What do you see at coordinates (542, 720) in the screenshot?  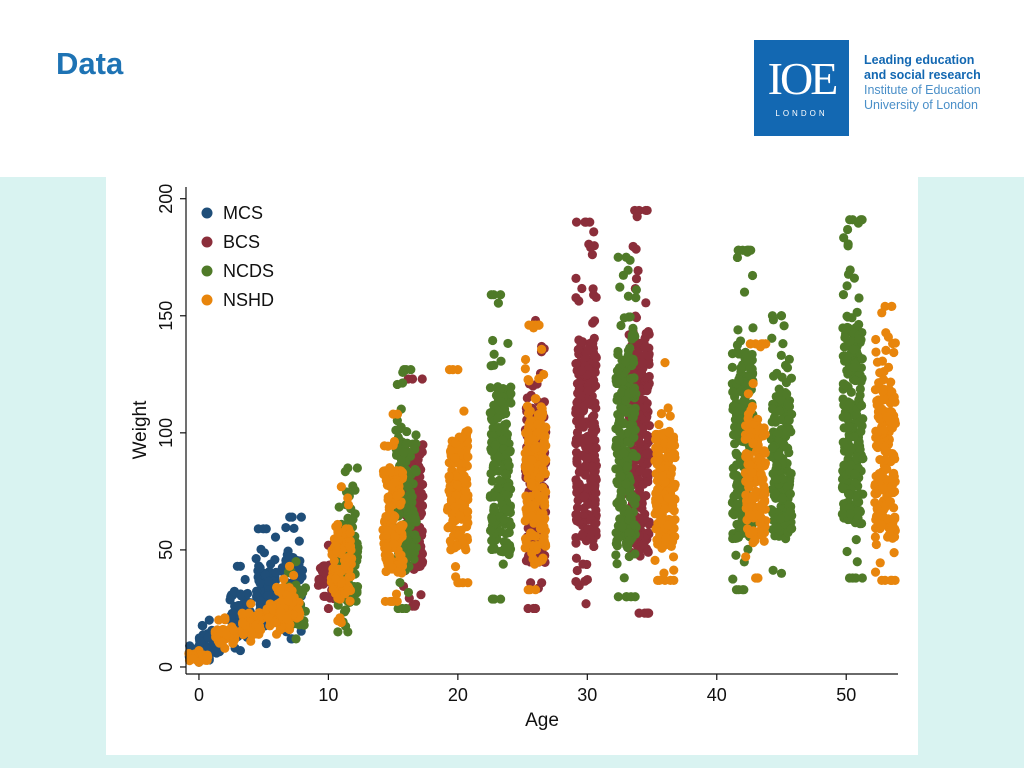 I see `x-axis-title: Age` at bounding box center [542, 720].